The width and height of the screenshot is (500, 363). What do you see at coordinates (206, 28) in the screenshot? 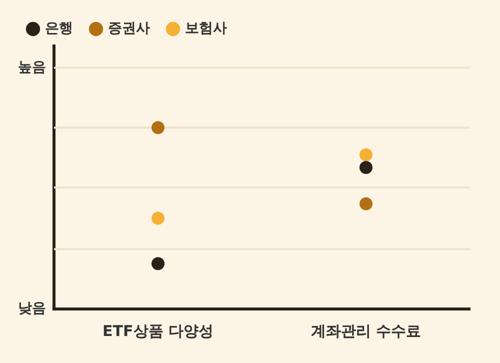
I see `legend-label: 보험사` at bounding box center [206, 28].